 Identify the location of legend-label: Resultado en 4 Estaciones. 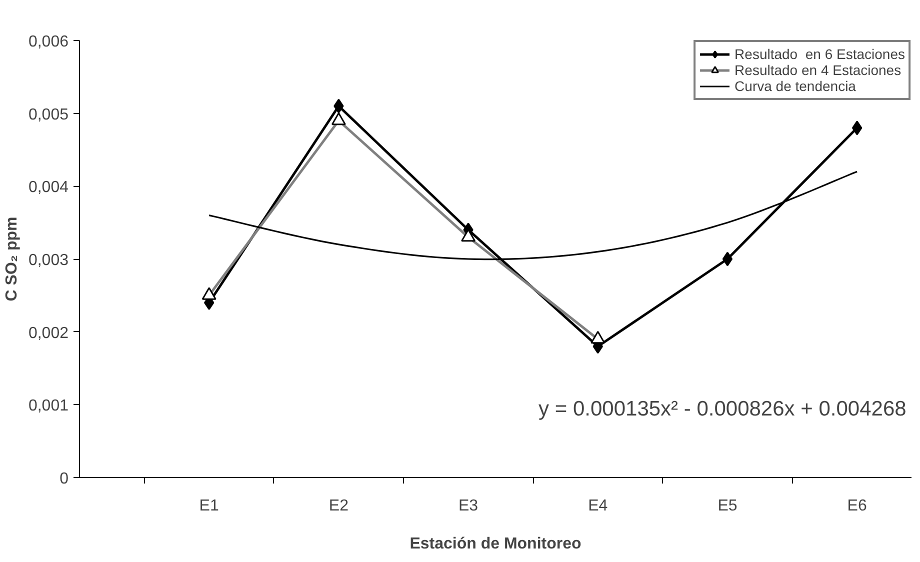
(818, 70).